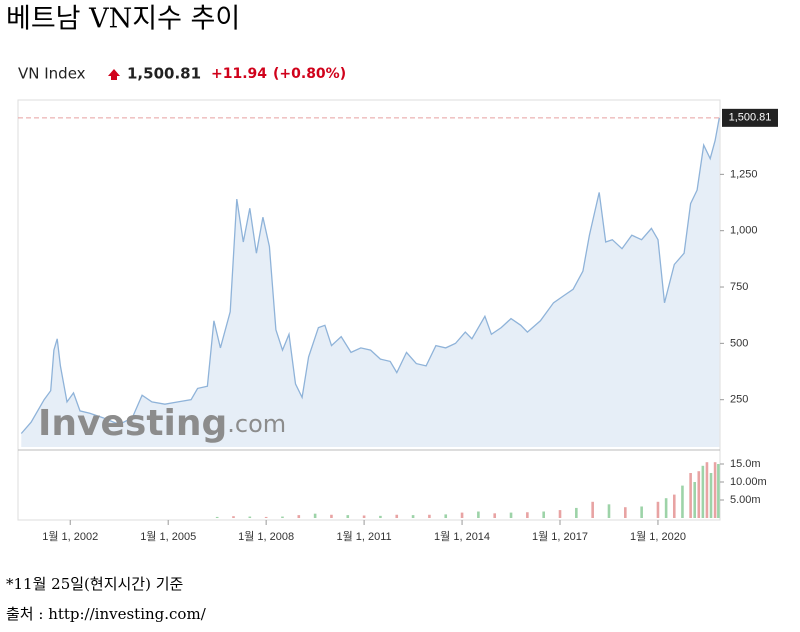 Image resolution: width=800 pixels, height=632 pixels. I want to click on y-tick-label: 500, so click(739, 343).